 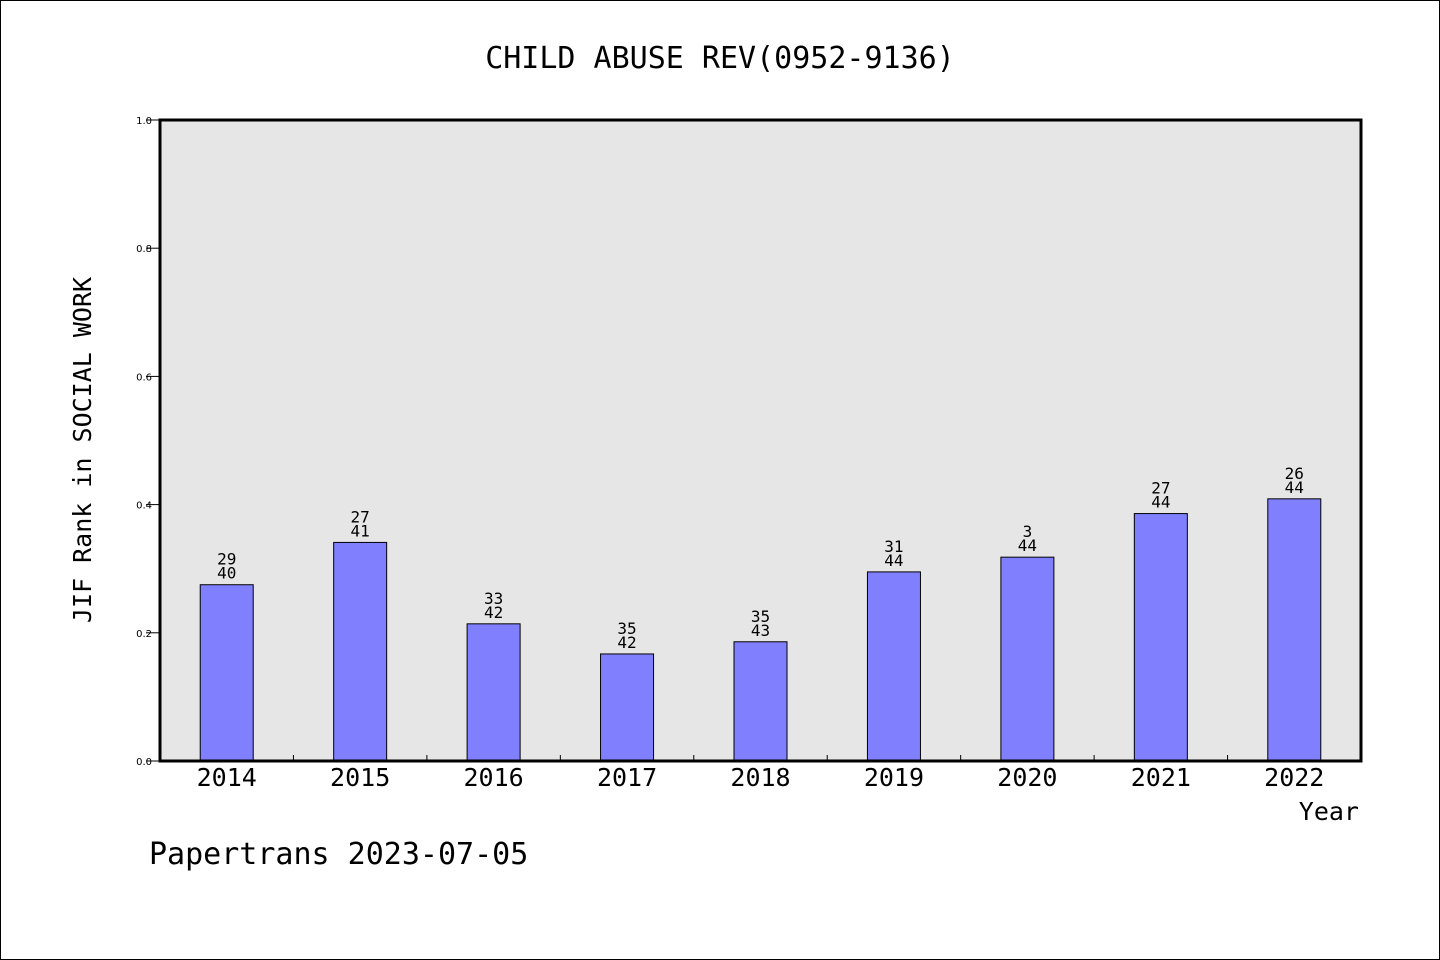 What do you see at coordinates (144, 377) in the screenshot?
I see `y-tick-label: 0.6` at bounding box center [144, 377].